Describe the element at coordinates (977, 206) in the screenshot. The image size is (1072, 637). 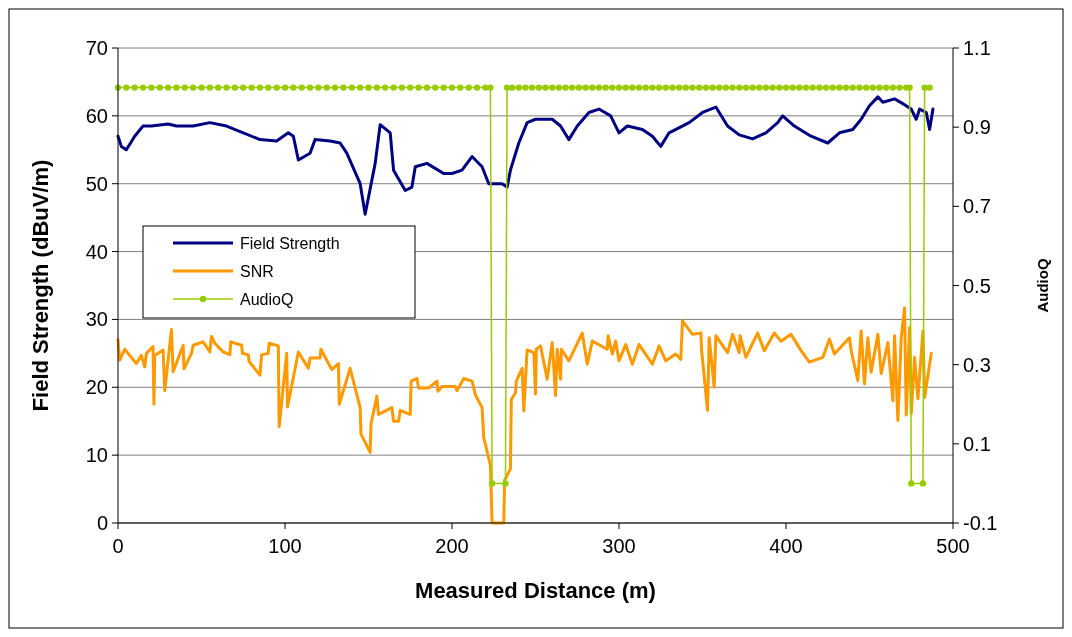
I see `y2-tick-label: 0.7` at that location.